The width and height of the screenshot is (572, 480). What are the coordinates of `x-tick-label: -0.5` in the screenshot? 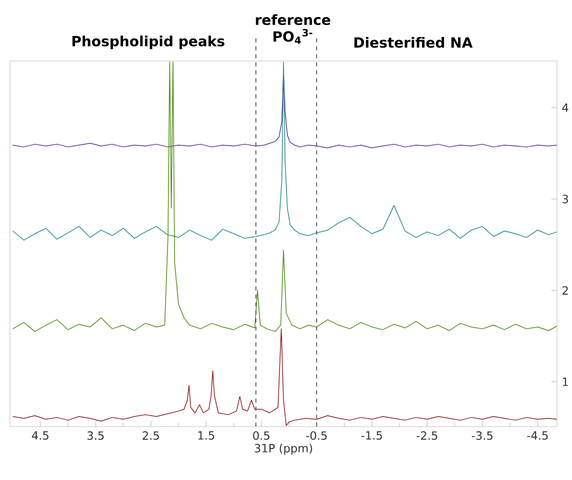 It's located at (316, 435).